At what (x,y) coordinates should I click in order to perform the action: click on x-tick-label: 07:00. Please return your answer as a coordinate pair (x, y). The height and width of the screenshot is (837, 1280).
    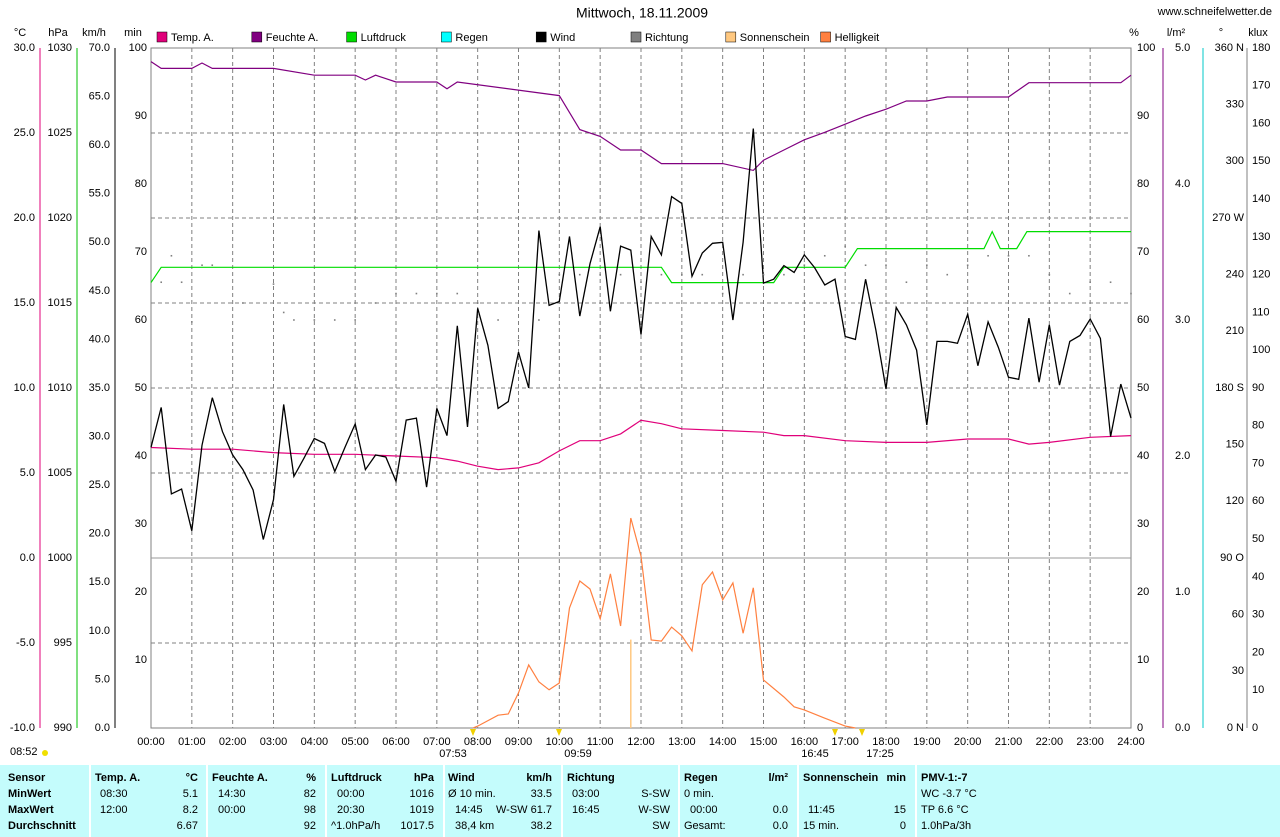
    Looking at the image, I should click on (437, 742).